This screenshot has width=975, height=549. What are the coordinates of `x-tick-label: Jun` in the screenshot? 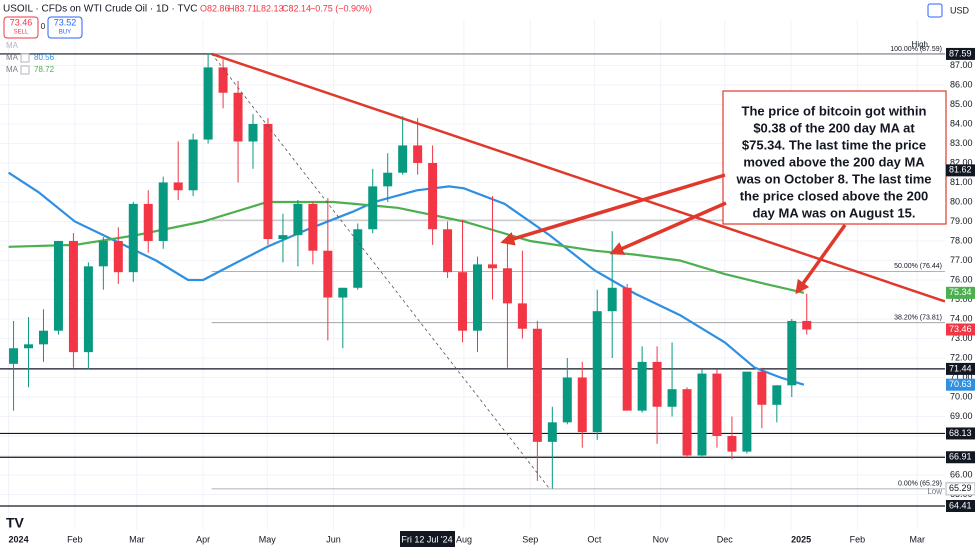 It's located at (333, 539).